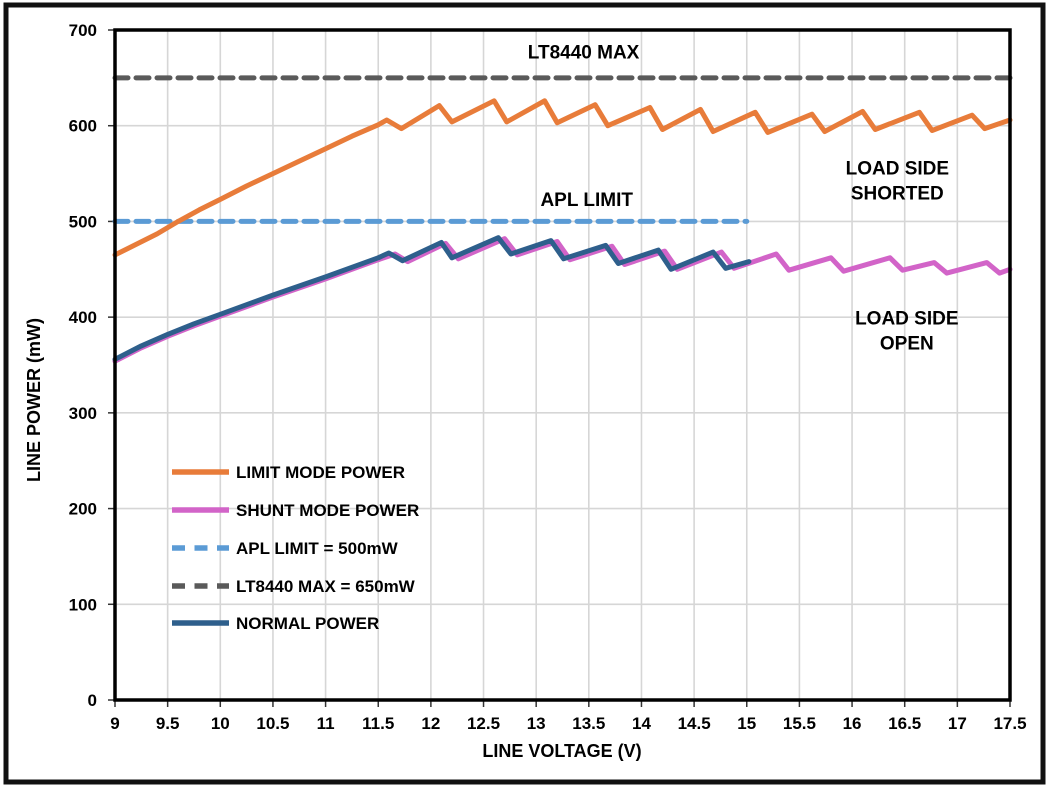  What do you see at coordinates (326, 586) in the screenshot?
I see `legend-item-label: LT8440 MAX = 650mW` at bounding box center [326, 586].